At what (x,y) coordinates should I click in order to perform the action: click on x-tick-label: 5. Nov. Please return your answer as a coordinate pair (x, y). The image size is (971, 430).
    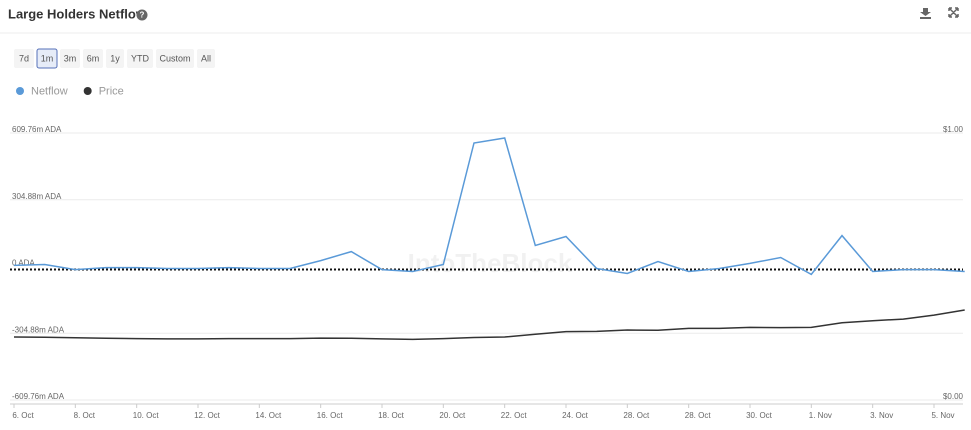
    Looking at the image, I should click on (942, 415).